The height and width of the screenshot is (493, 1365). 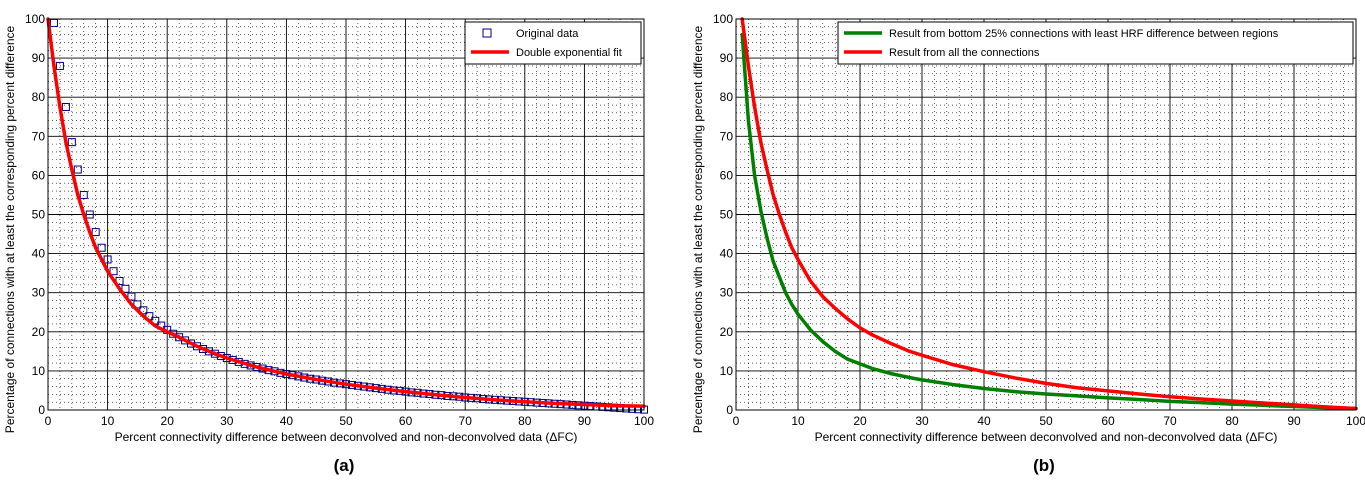 I want to click on legend-label: Double exponential fit, so click(x=569, y=53).